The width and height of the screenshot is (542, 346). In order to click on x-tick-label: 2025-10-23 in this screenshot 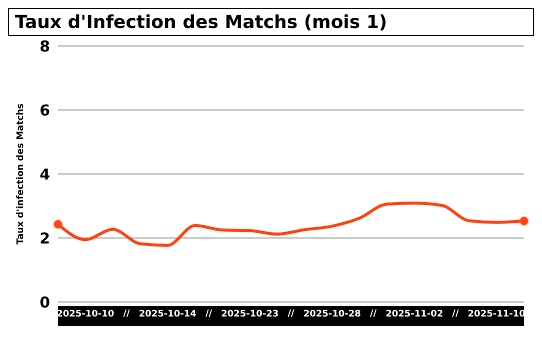, I will do `click(250, 314)`.